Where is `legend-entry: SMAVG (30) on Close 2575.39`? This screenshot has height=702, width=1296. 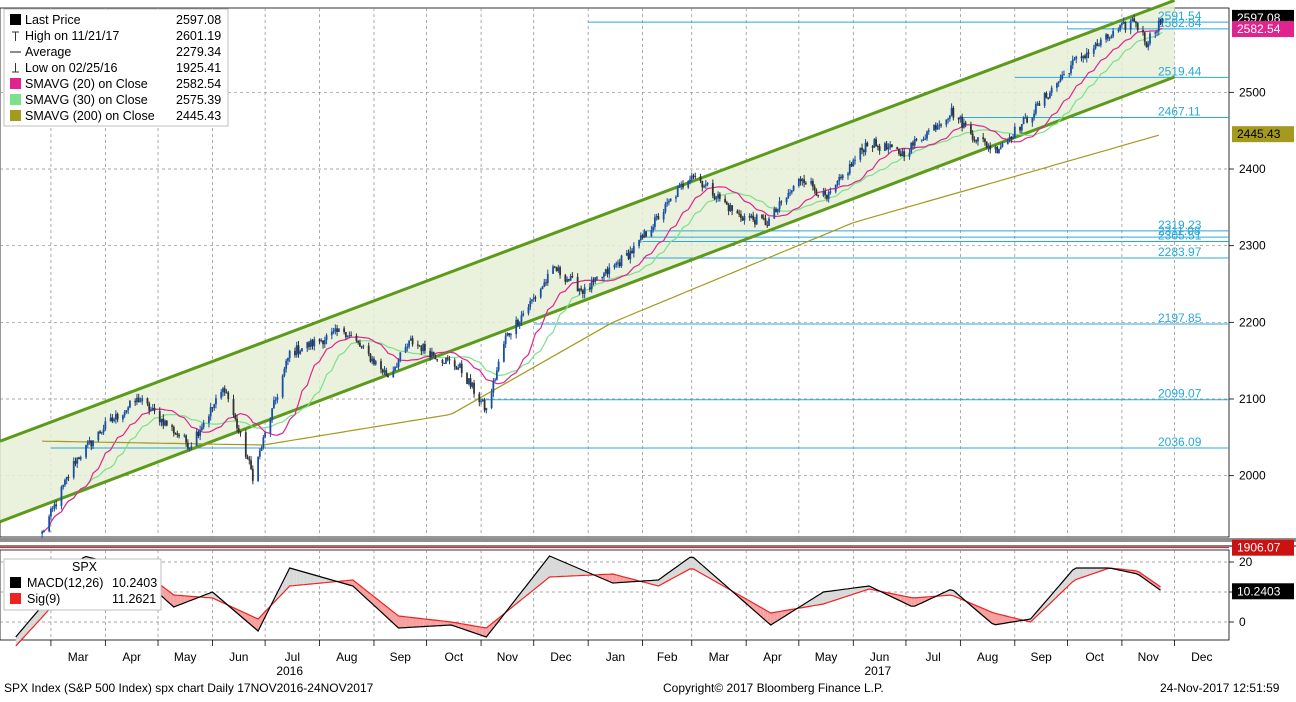 legend-entry: SMAVG (30) on Close 2575.39 is located at coordinates (115, 100).